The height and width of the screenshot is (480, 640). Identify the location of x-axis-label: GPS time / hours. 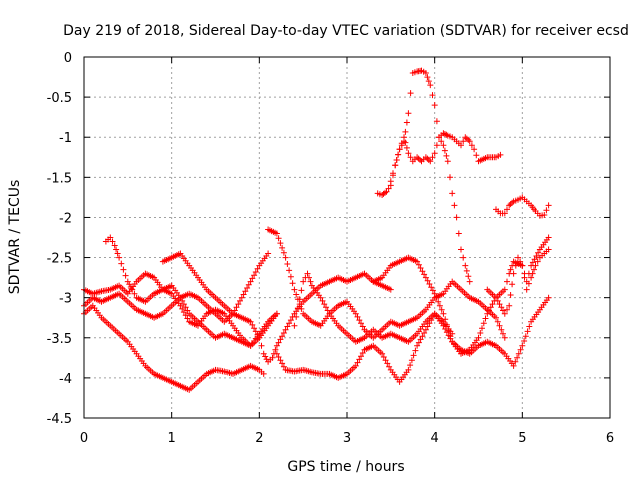
(345, 467).